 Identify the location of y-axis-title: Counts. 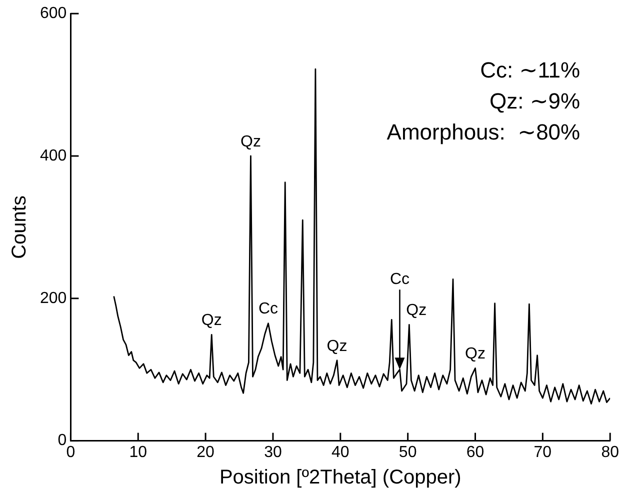
(19, 227).